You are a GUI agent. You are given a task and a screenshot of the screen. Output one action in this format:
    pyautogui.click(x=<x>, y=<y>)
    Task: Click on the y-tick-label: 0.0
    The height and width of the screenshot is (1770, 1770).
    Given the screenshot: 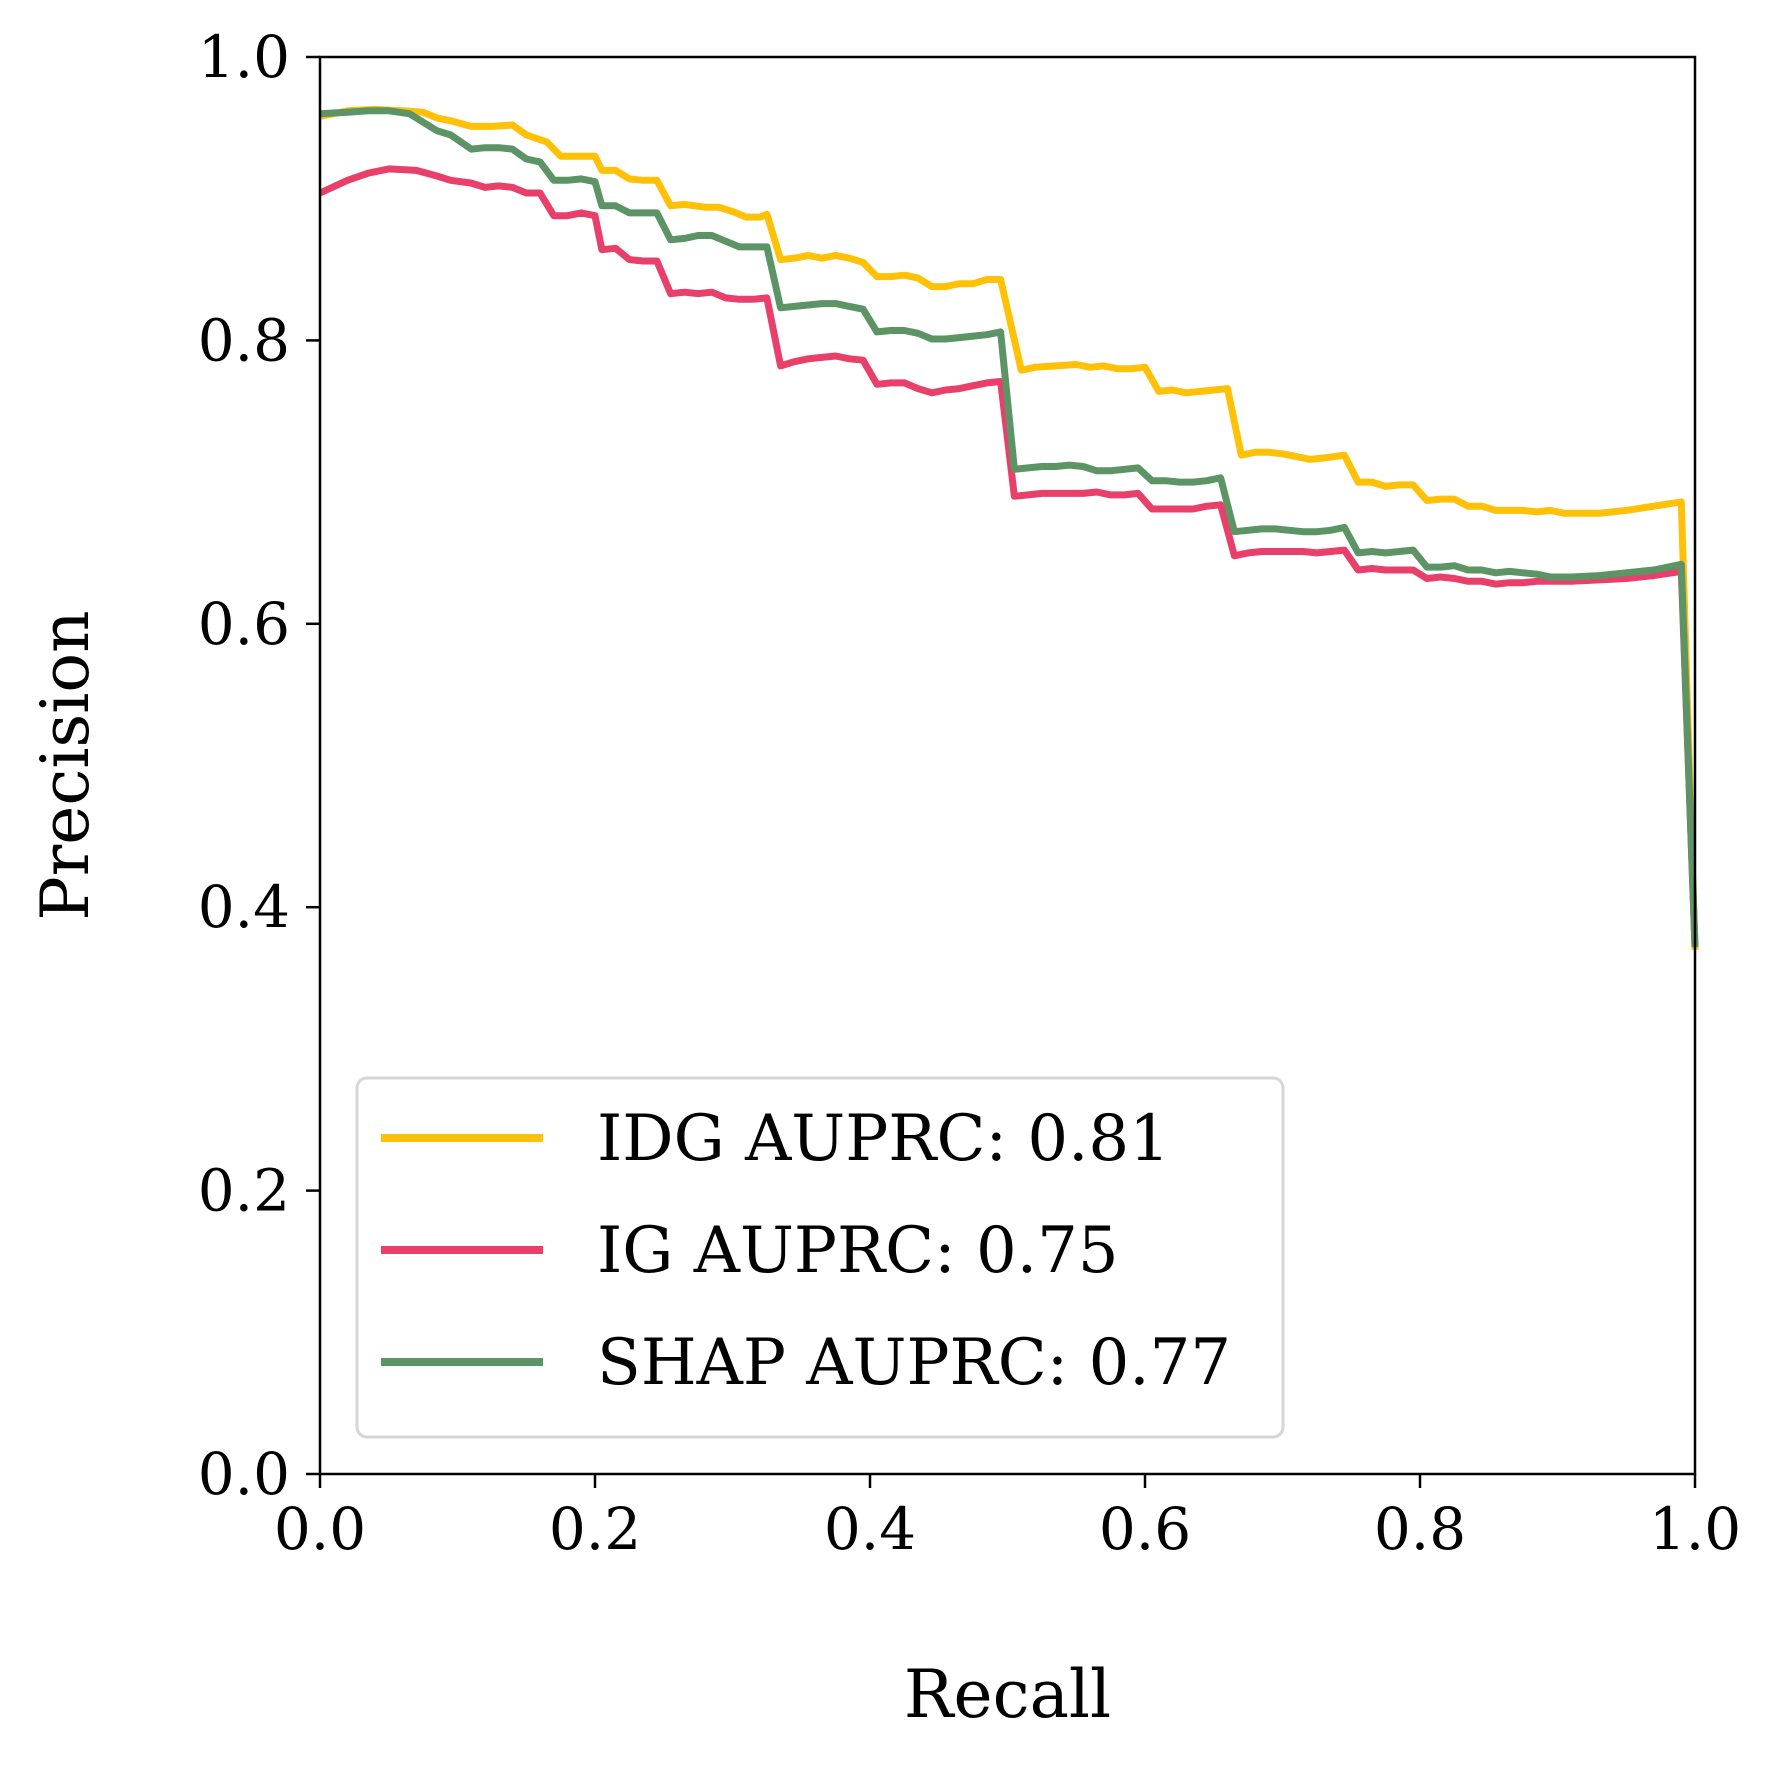 What is the action you would take?
    pyautogui.click(x=244, y=1474)
    